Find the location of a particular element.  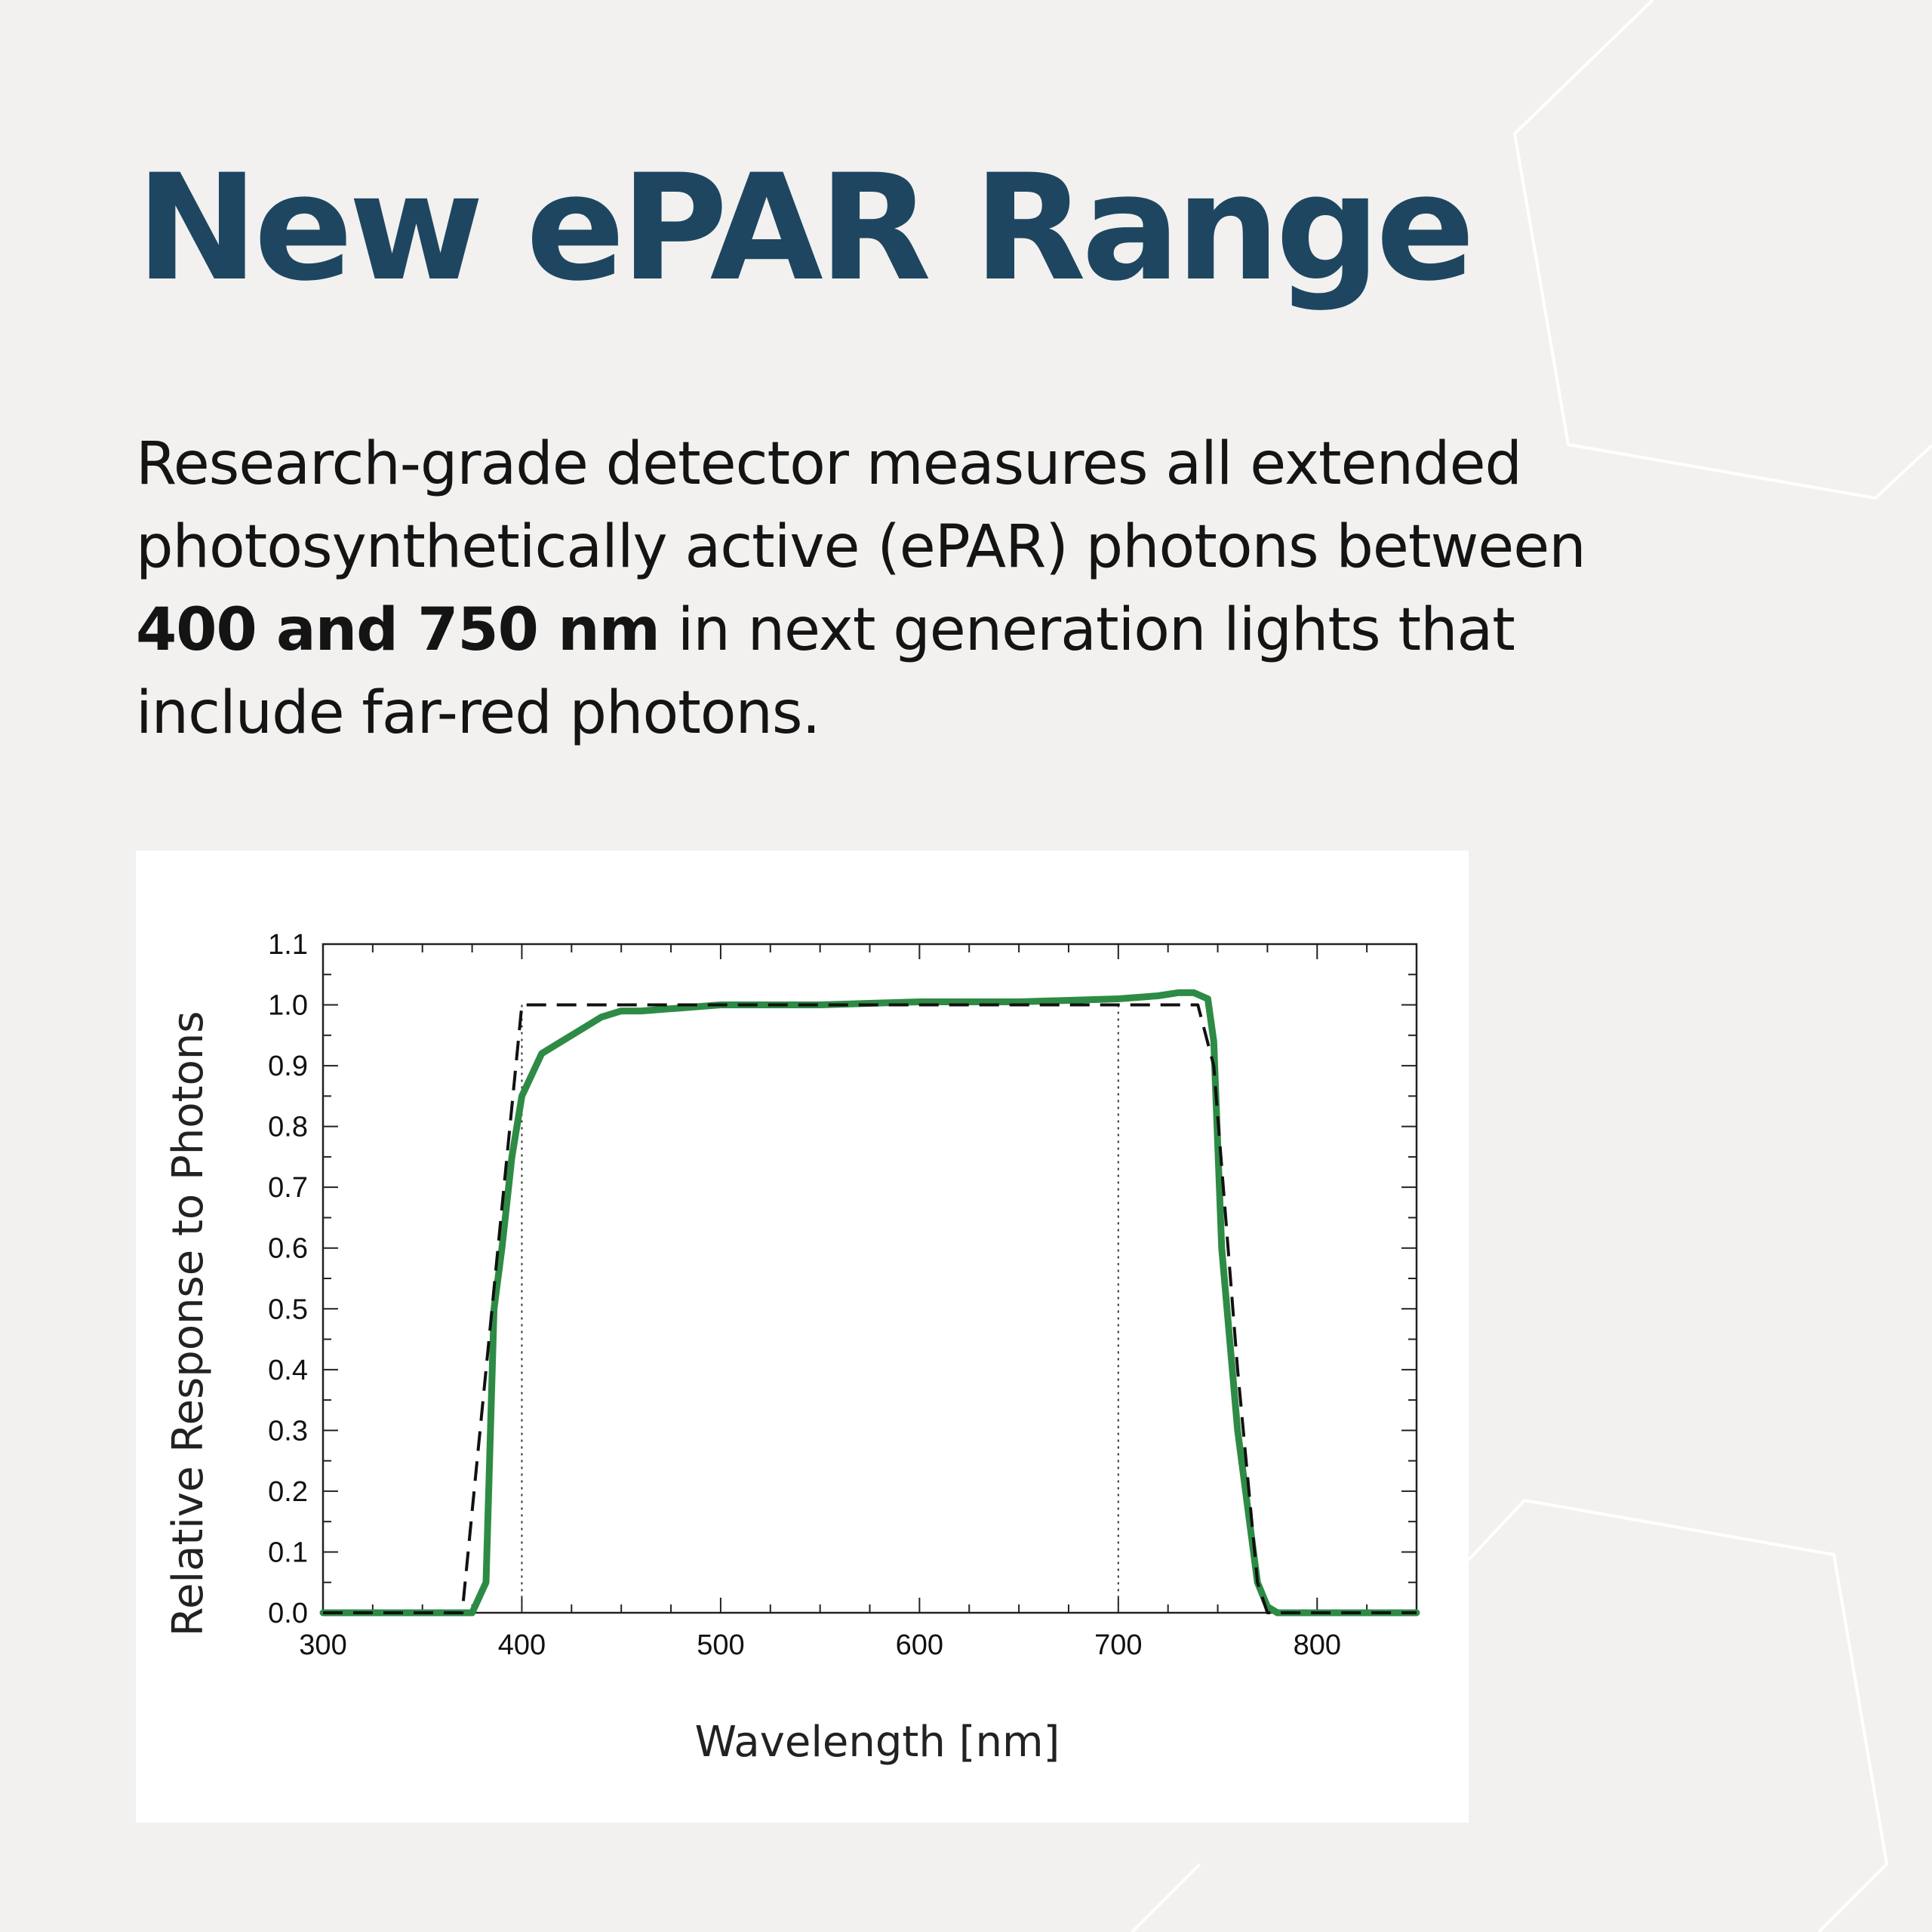

y-tick-label: 0.0 is located at coordinates (288, 1613).